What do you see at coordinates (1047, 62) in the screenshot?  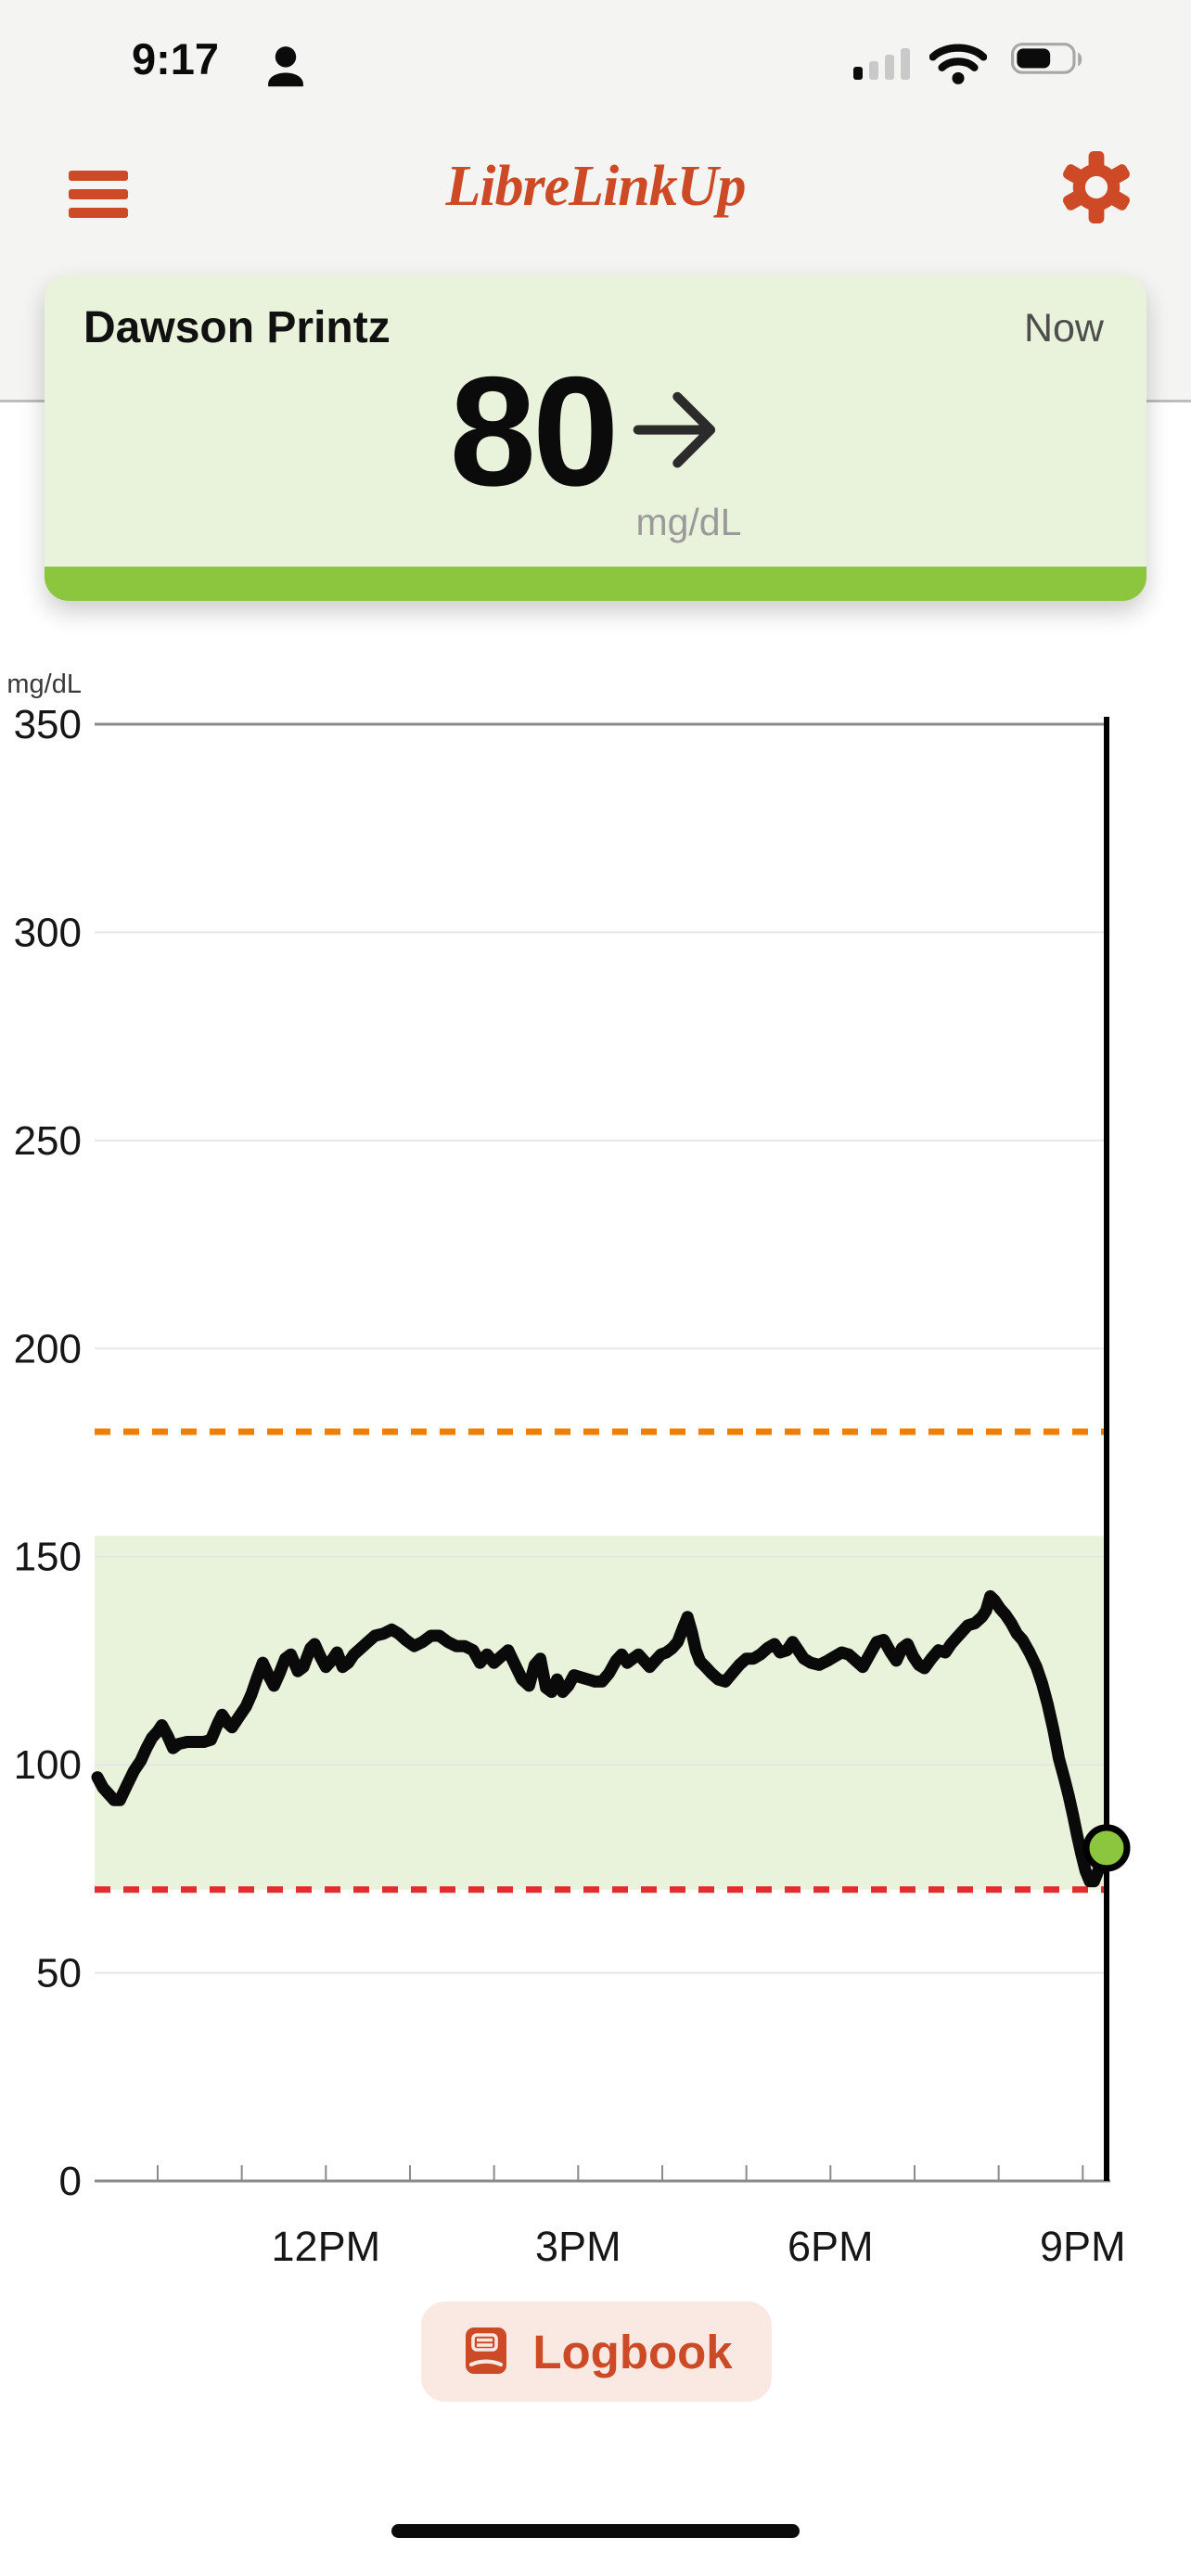 I see `battery-icon` at bounding box center [1047, 62].